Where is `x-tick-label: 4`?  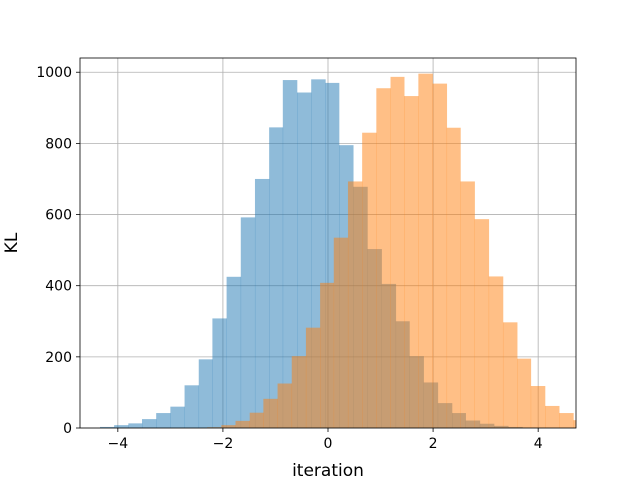
x-tick-label: 4 is located at coordinates (538, 444).